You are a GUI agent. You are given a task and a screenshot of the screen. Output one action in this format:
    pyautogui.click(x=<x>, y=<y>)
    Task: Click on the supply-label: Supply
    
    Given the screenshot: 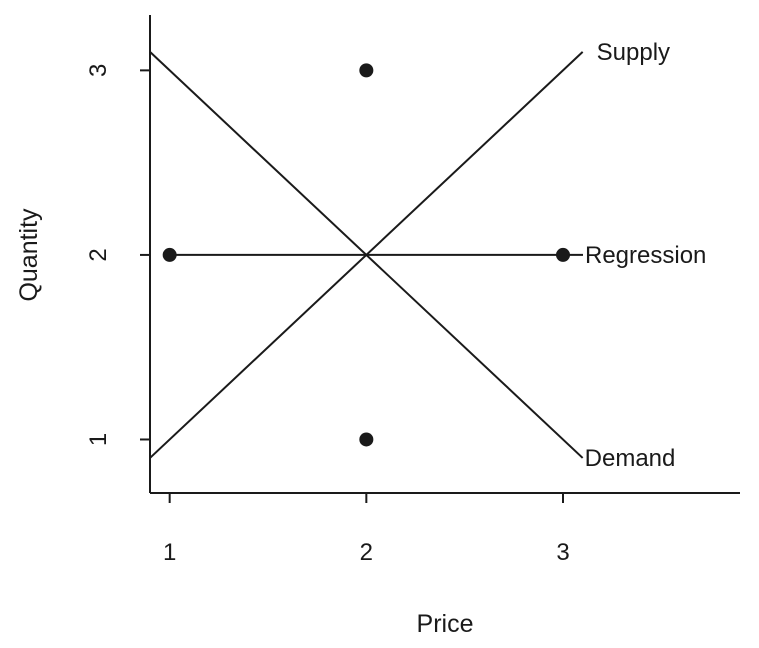 What is the action you would take?
    pyautogui.click(x=633, y=52)
    